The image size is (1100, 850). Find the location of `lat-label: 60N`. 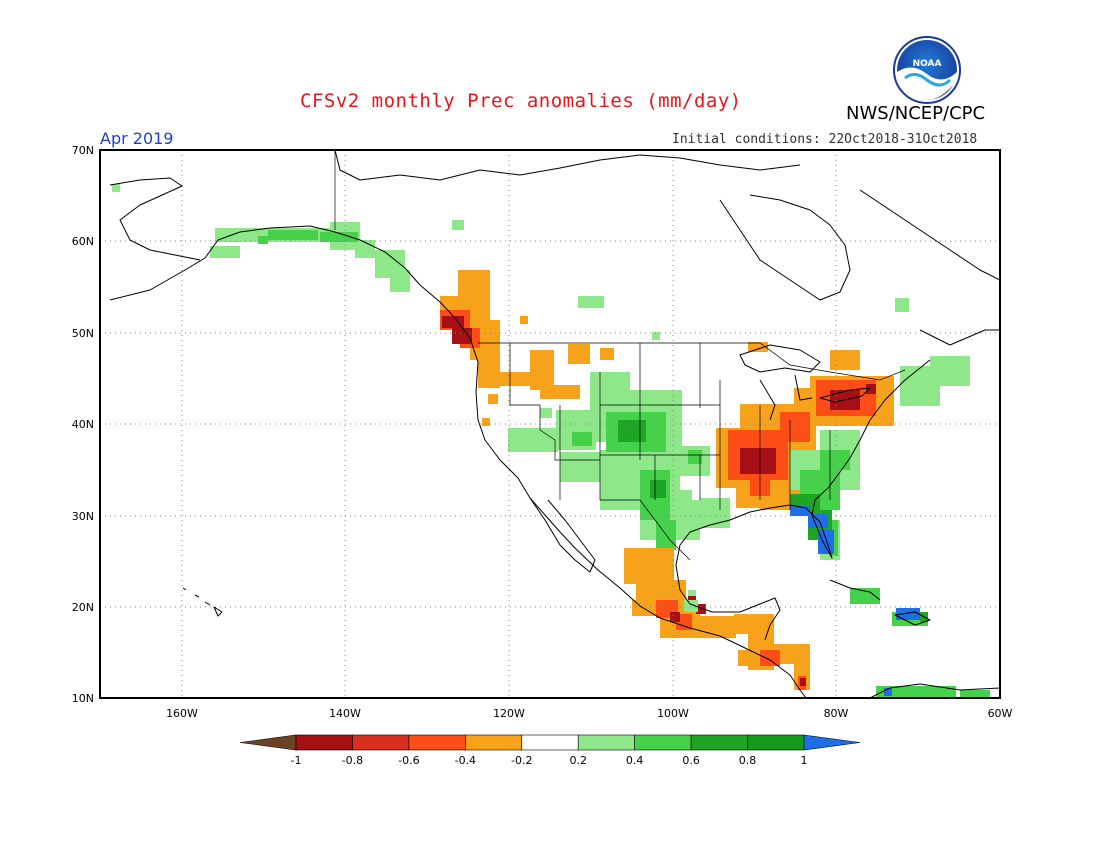

lat-label: 60N is located at coordinates (83, 241).